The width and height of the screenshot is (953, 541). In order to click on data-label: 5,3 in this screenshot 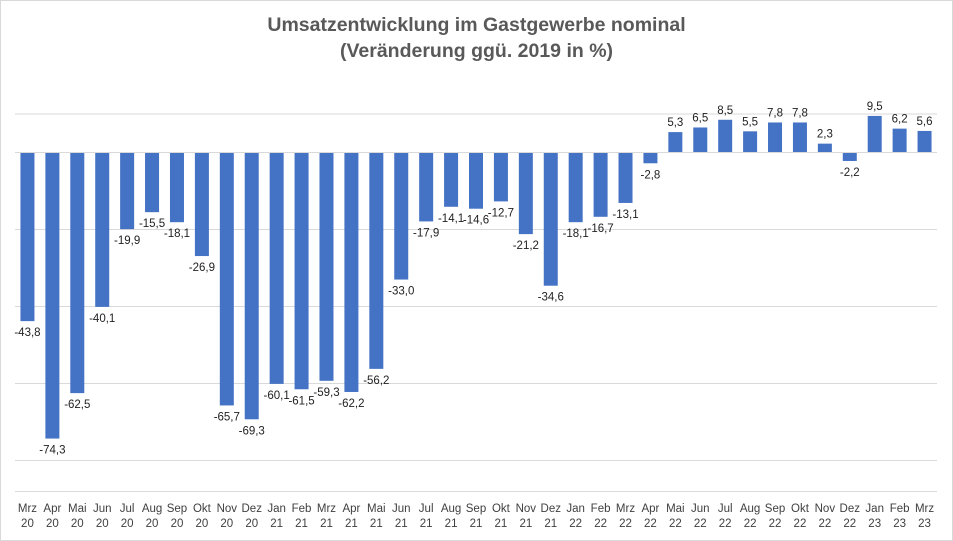, I will do `click(675, 123)`.